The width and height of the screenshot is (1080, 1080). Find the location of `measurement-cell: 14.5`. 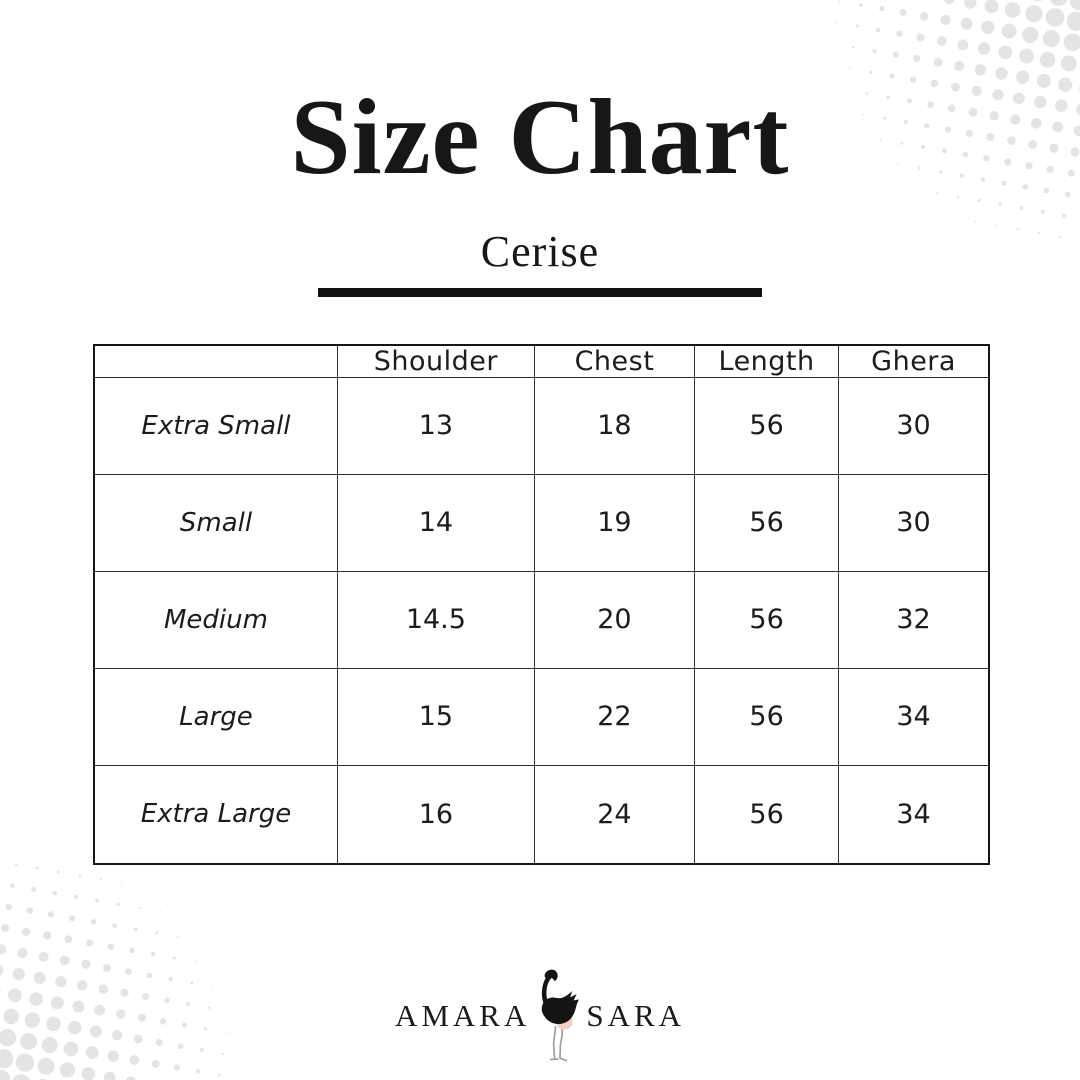

measurement-cell: 14.5 is located at coordinates (435, 619).